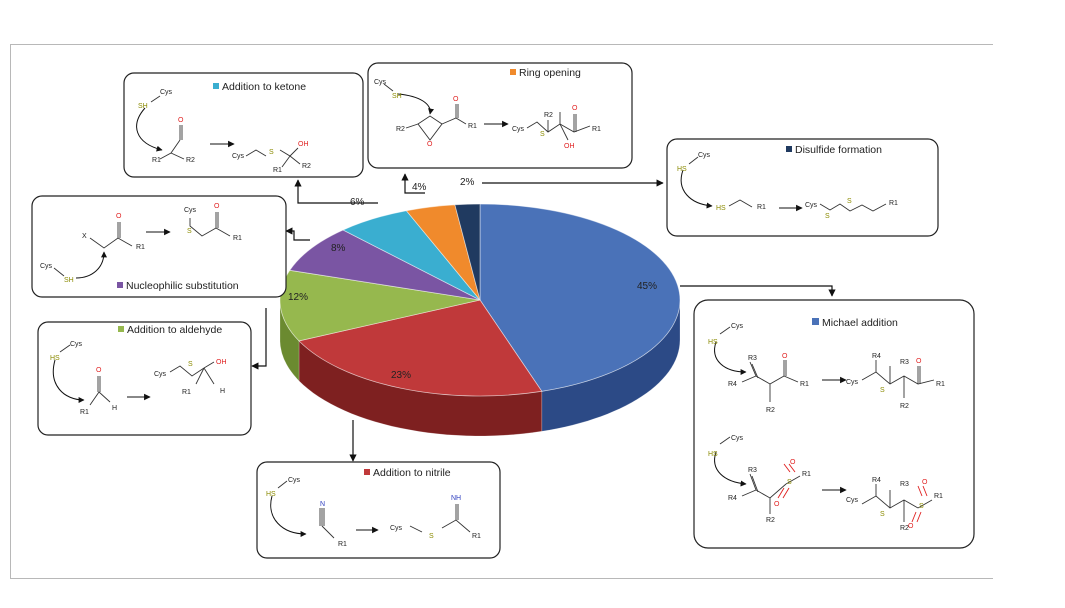 The image size is (1065, 608). Describe the element at coordinates (380, 305) in the screenshot. I see `pie-slice-addition-to-aldehyde` at that location.